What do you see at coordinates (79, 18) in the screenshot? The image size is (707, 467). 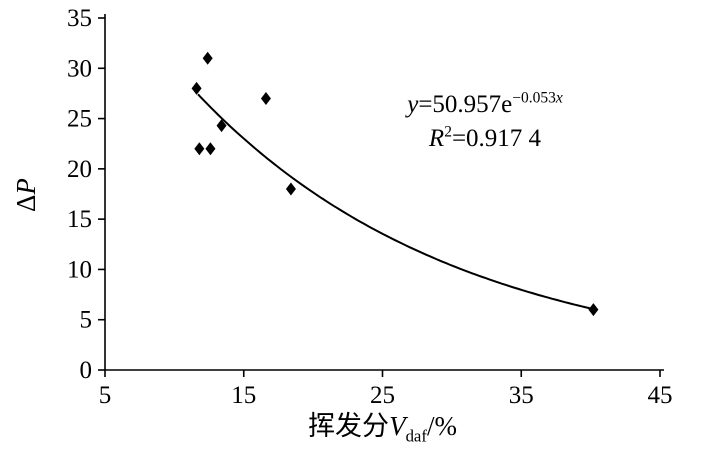 I see `y-tick-label: 35` at bounding box center [79, 18].